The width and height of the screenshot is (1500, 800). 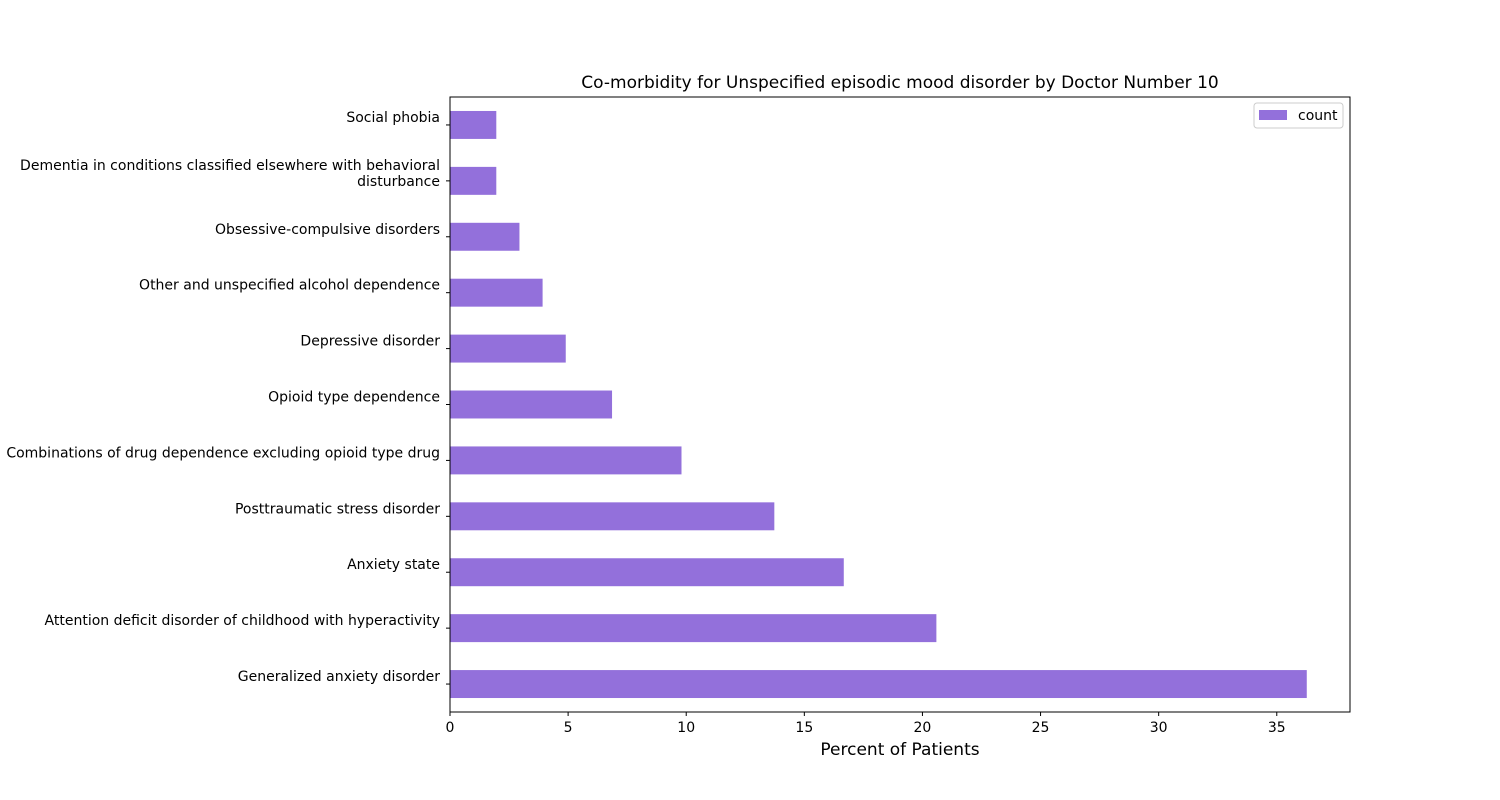 I want to click on y-tick-label-10: Social phobia, so click(x=393, y=118).